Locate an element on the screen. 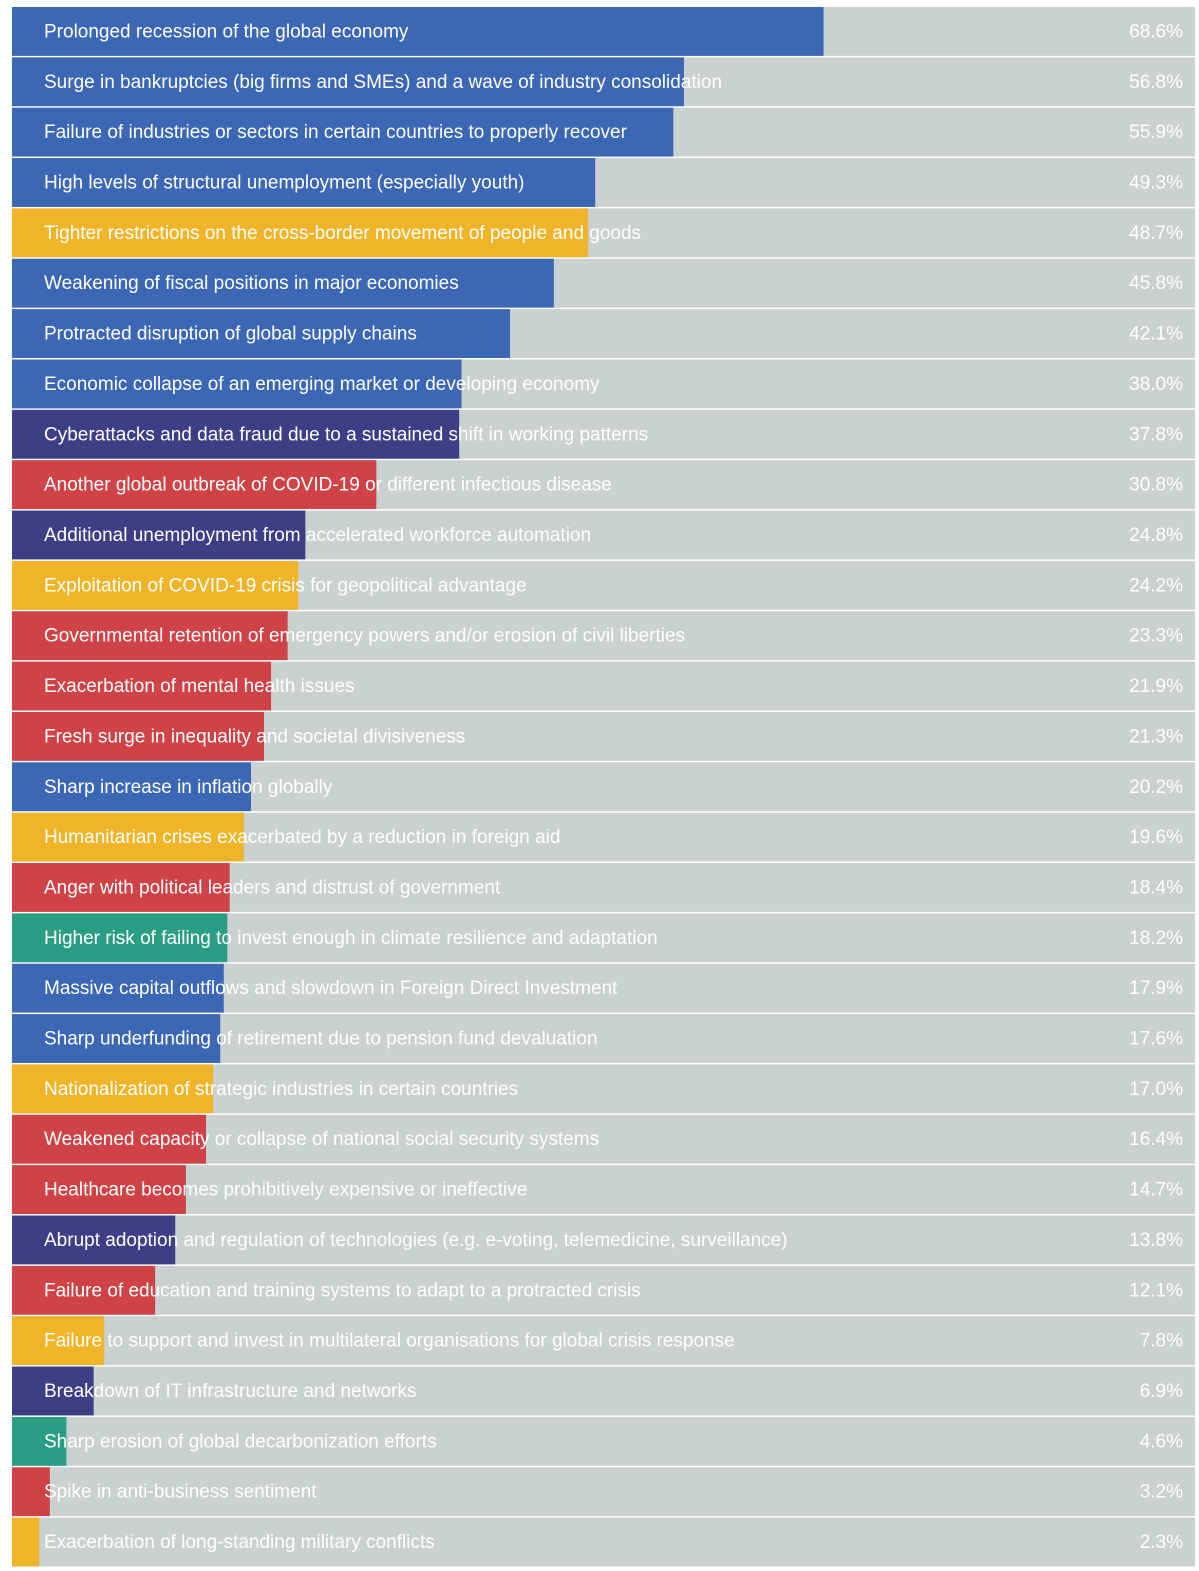  bar-label: Sharp increase in inflation globally is located at coordinates (188, 787).